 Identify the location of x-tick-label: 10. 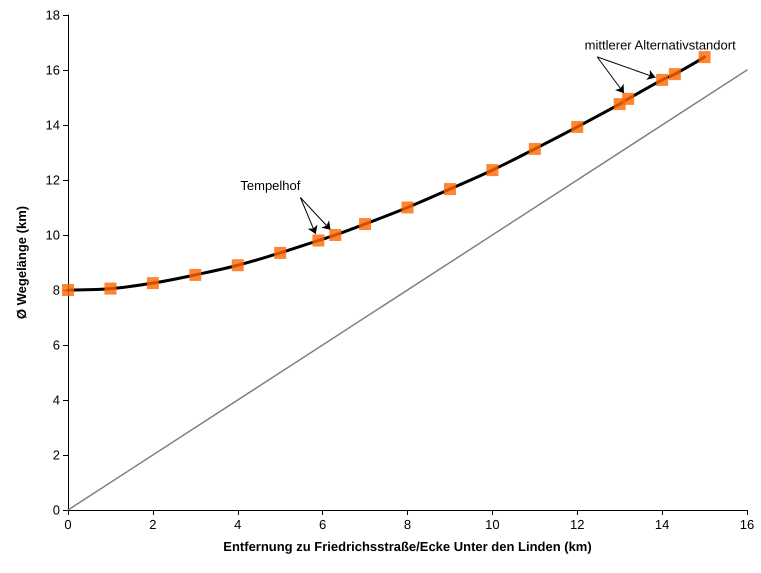
(492, 524).